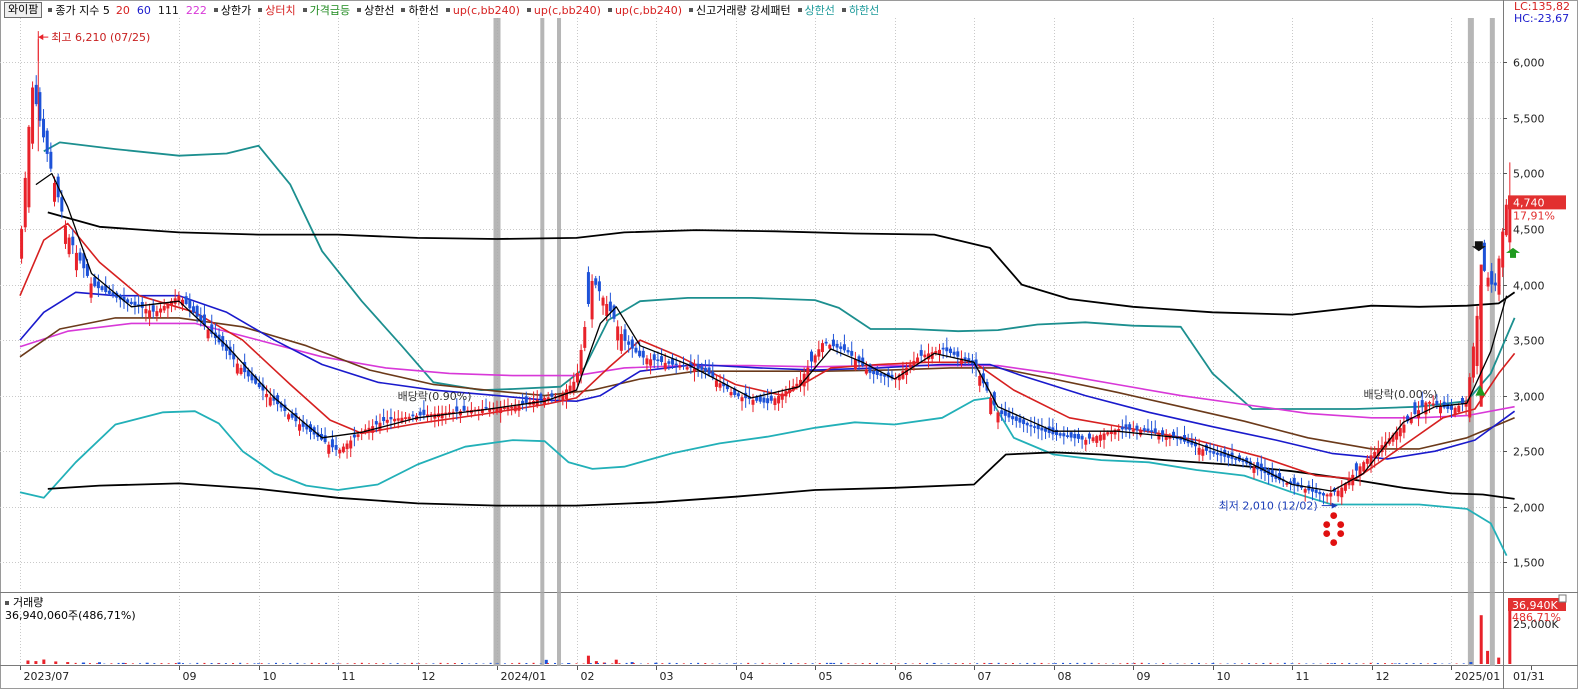 Image resolution: width=1578 pixels, height=692 pixels. Describe the element at coordinates (232, 10) in the screenshot. I see `legend-item: 상한가` at that location.